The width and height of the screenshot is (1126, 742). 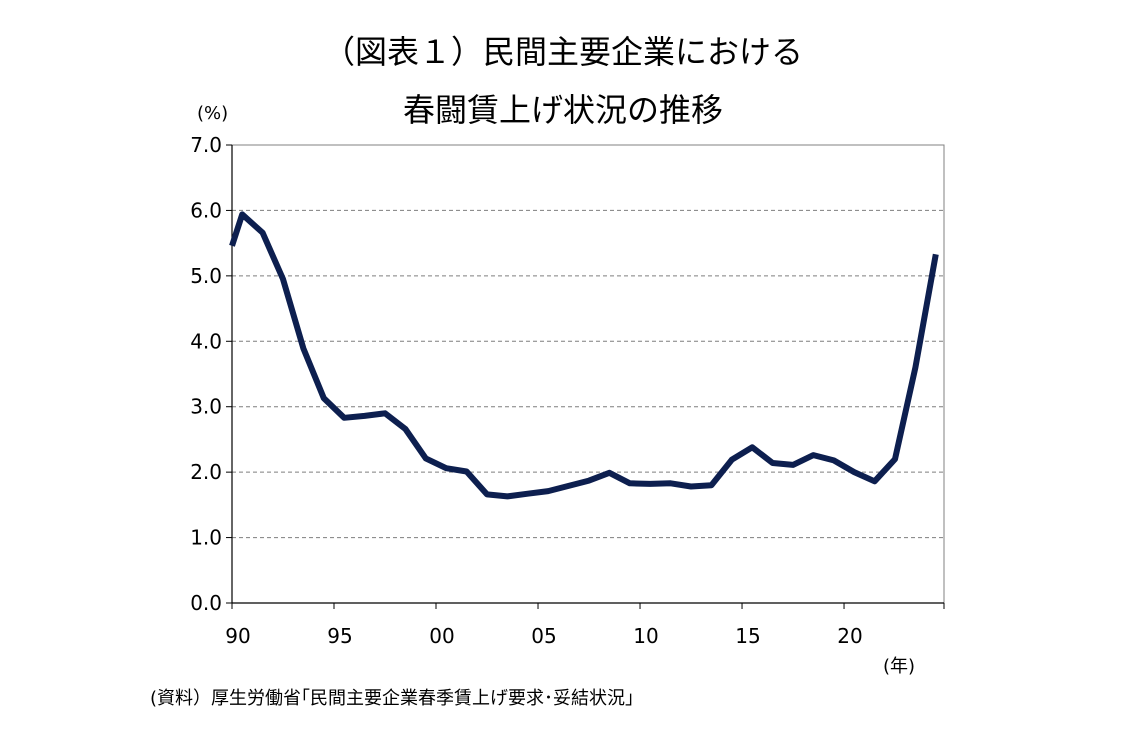 I want to click on x-axis-ticks: 90 95 00 05 10 15 20, so click(x=585, y=625).